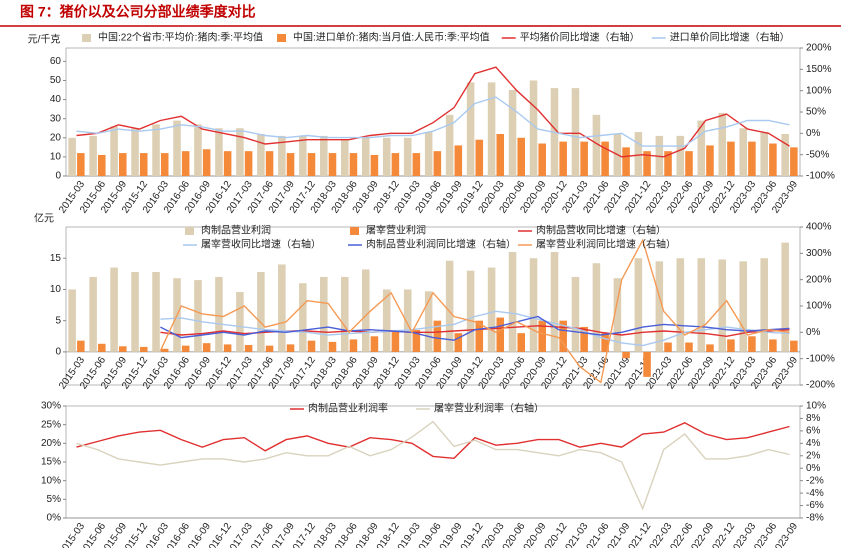 The image size is (841, 548). What do you see at coordinates (819, 48) in the screenshot?
I see `y2-tick-label: 200%` at bounding box center [819, 48].